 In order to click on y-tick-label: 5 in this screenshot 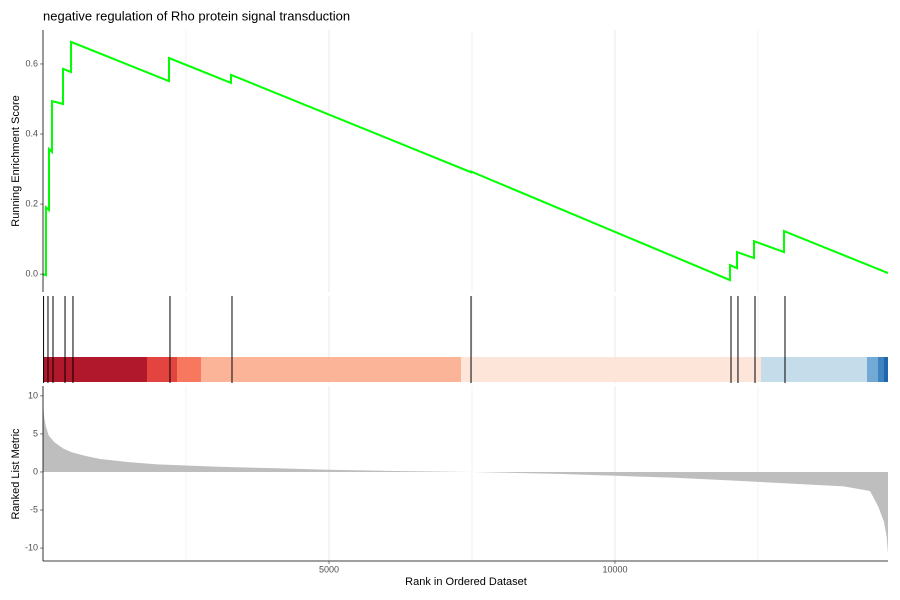, I will do `click(35, 433)`.